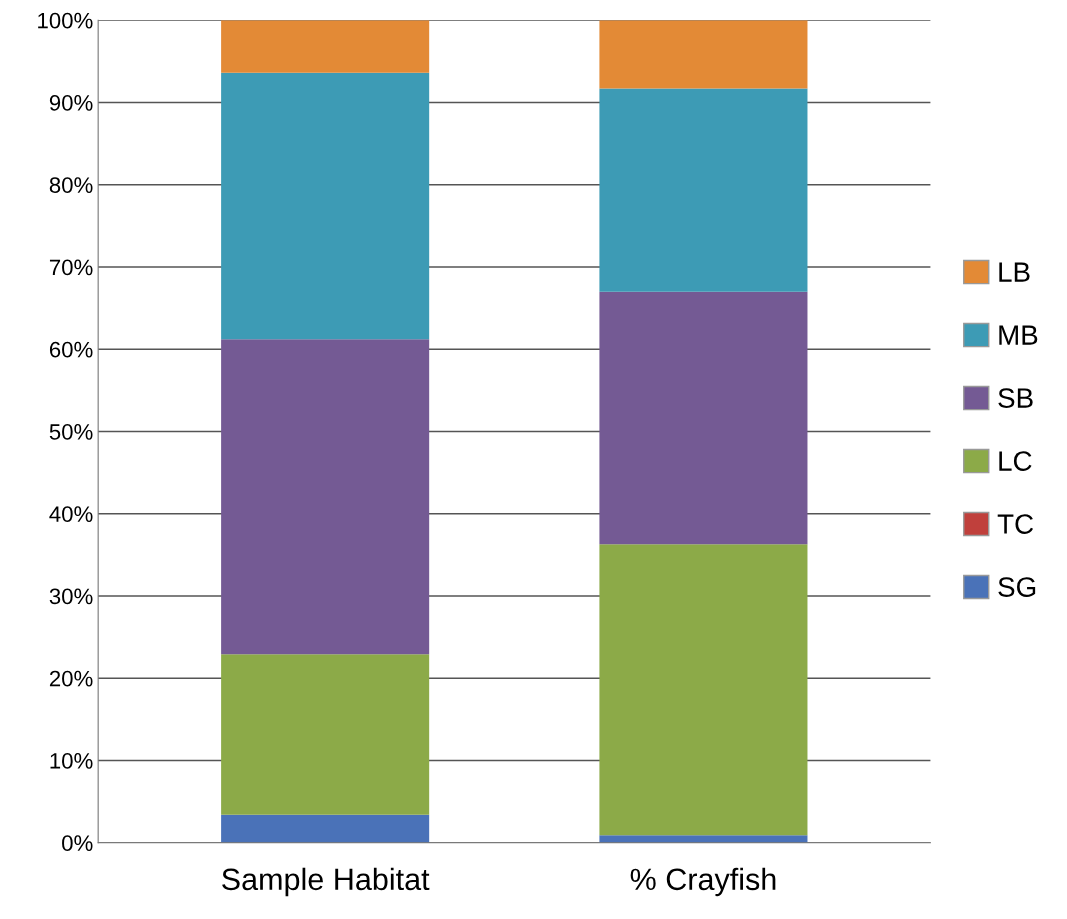  I want to click on y-tick-label: 0%, so click(77, 843).